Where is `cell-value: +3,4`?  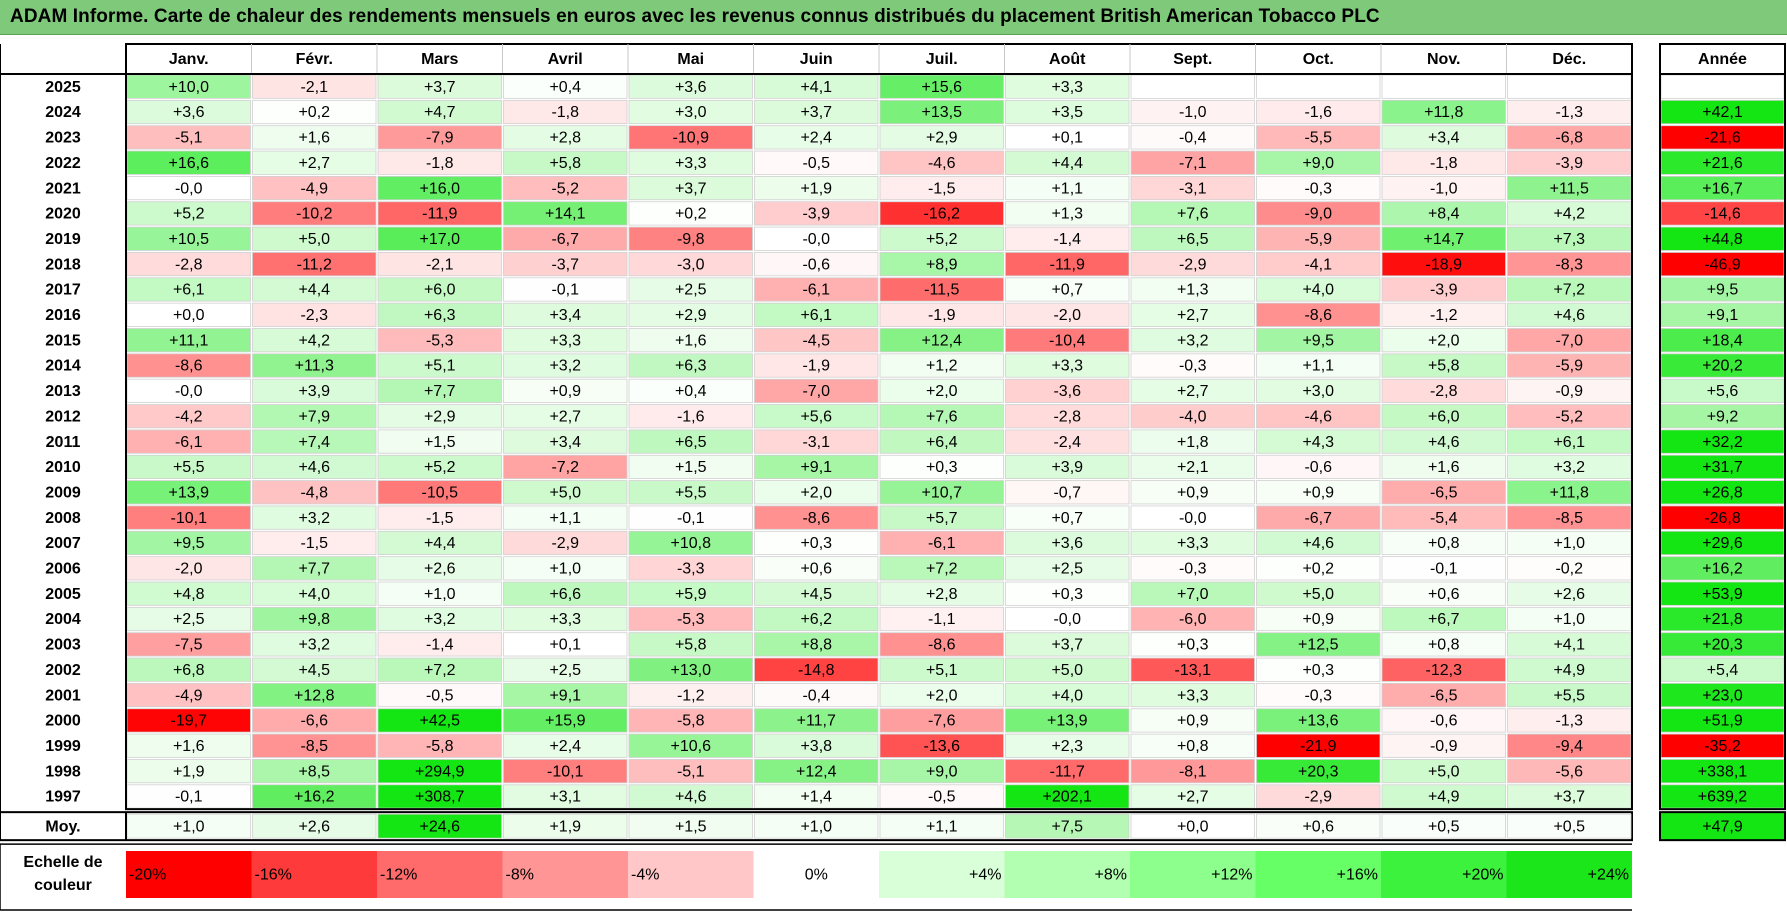 cell-value: +3,4 is located at coordinates (565, 442).